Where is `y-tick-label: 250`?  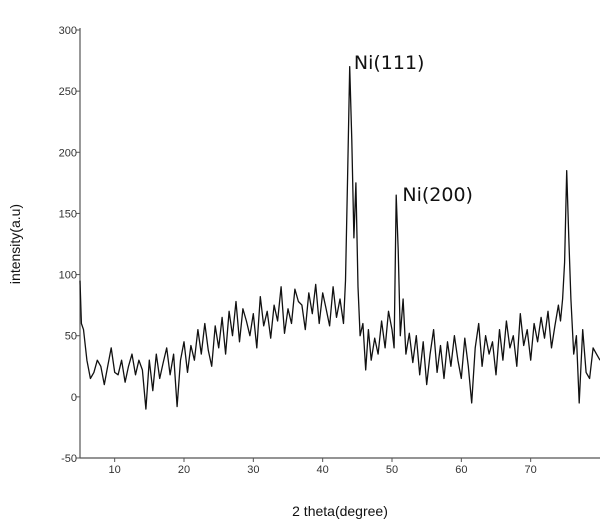
y-tick-label: 250 is located at coordinates (68, 92).